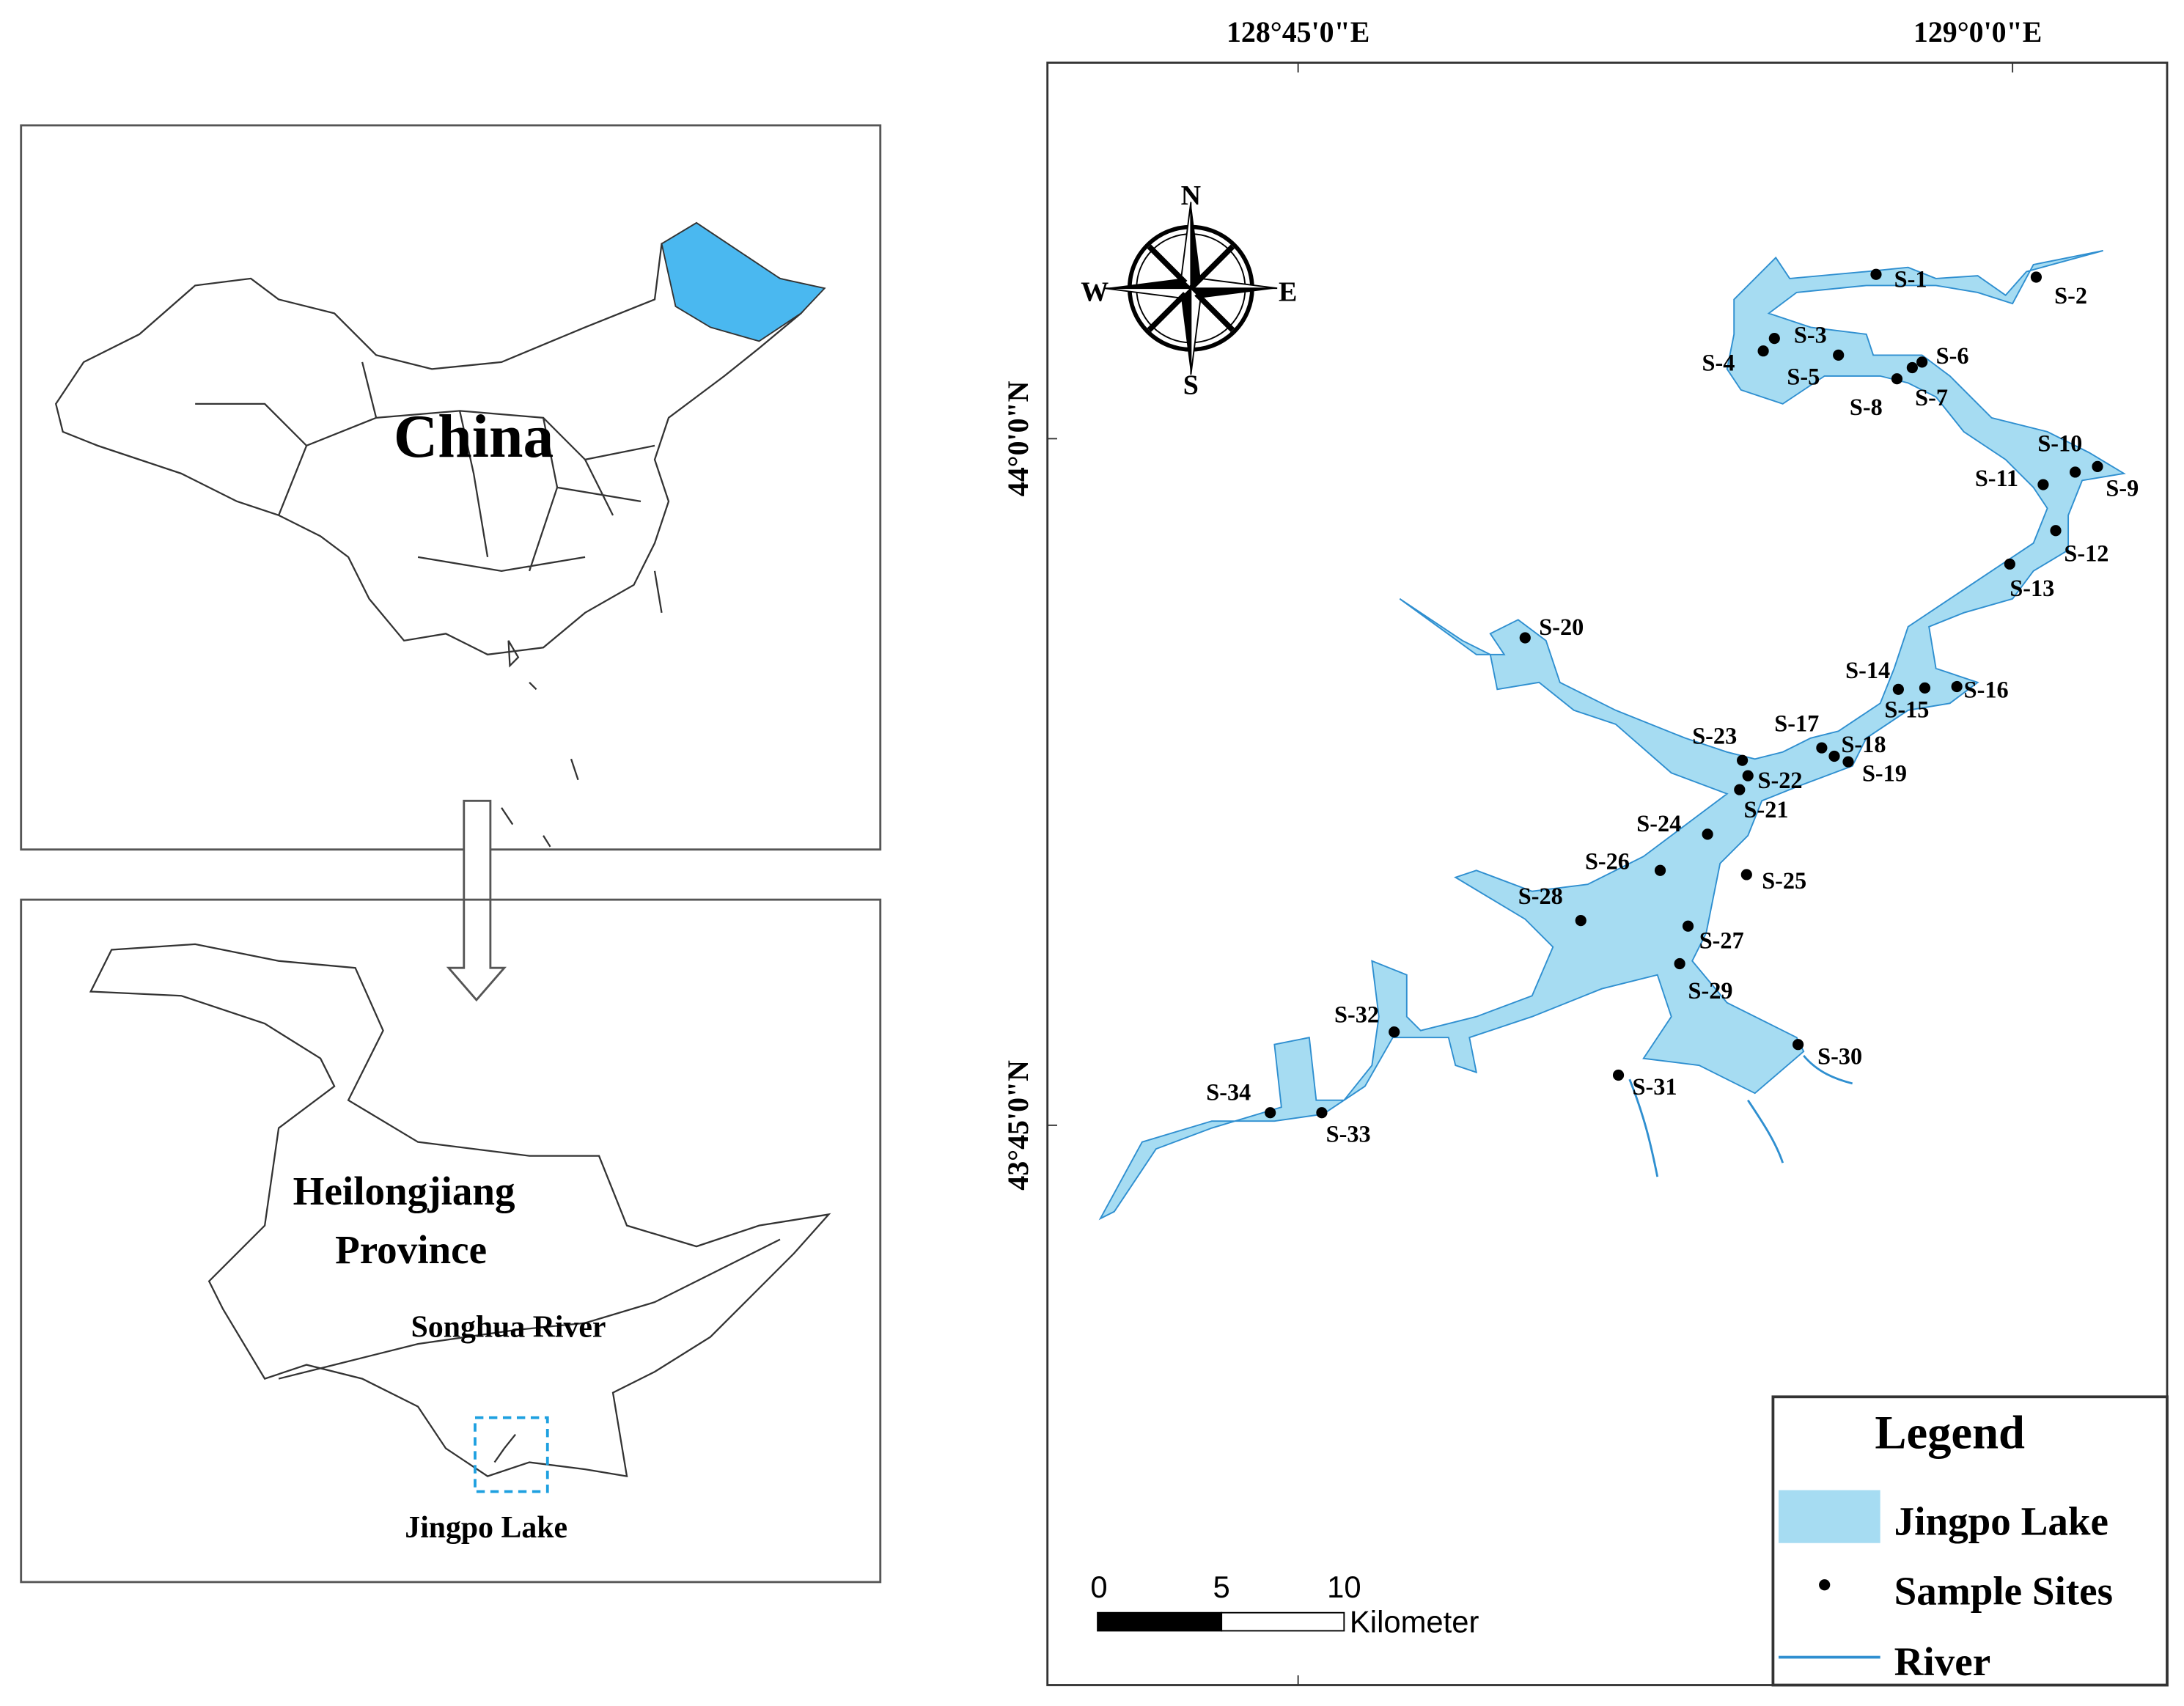 This screenshot has width=2184, height=1706. What do you see at coordinates (504, 1448) in the screenshot?
I see `jingpo-lake-small` at bounding box center [504, 1448].